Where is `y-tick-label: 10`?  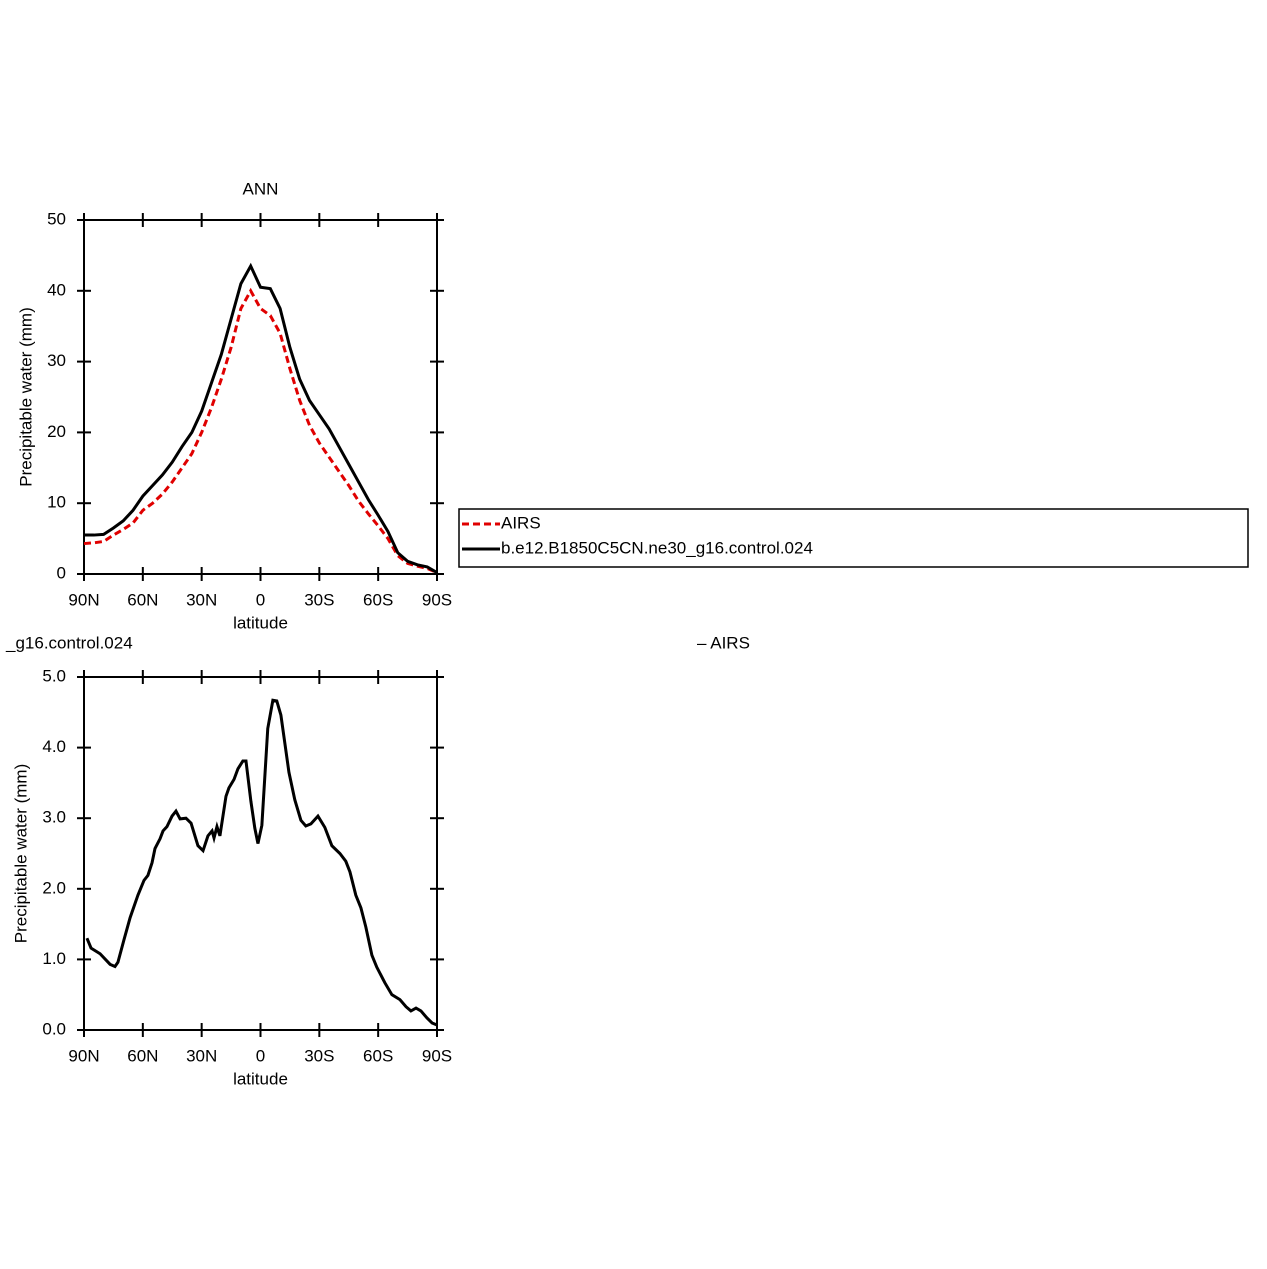 y-tick-label: 10 is located at coordinates (56, 502).